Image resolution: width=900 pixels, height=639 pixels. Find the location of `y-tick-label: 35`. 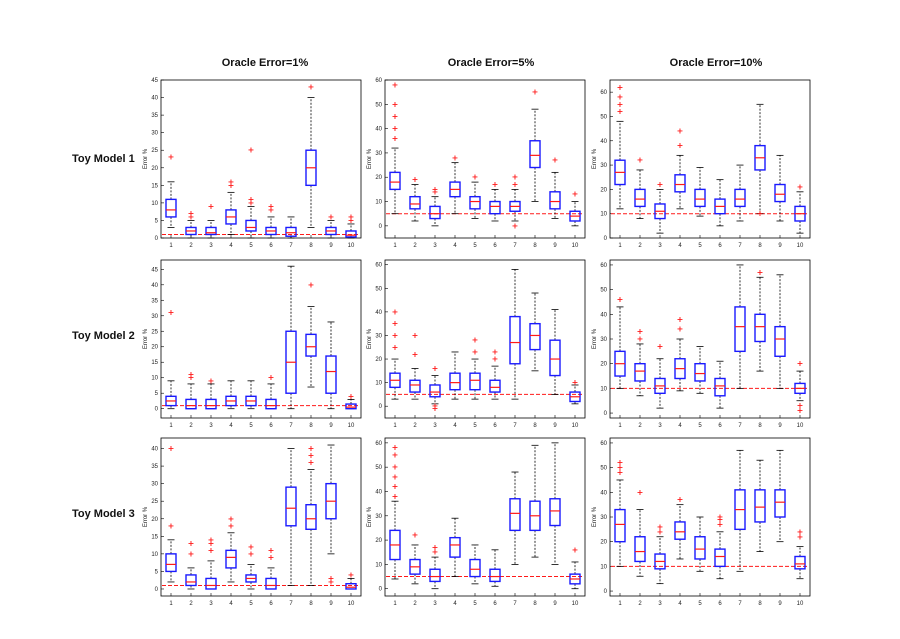

y-tick-label: 35 is located at coordinates (154, 467).